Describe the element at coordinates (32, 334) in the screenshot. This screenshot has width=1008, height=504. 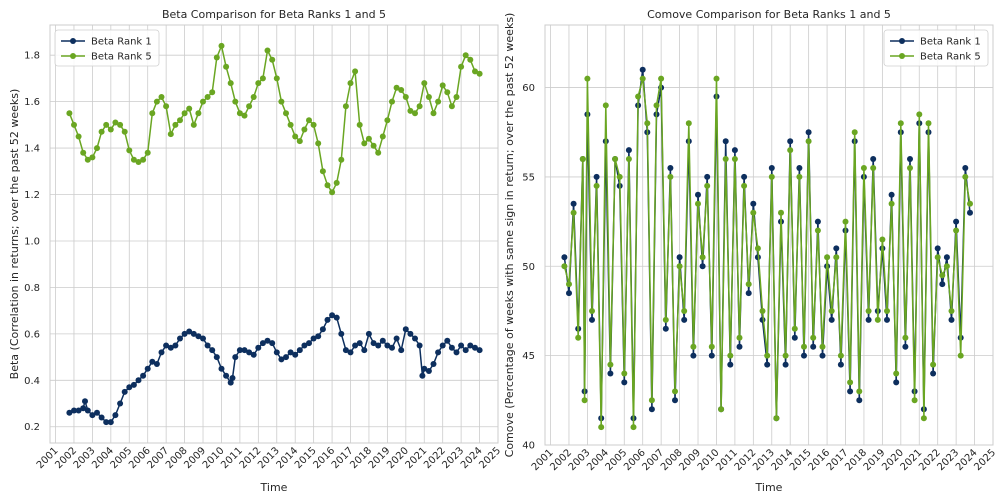
I see `y-tick-label: 0.6` at that location.